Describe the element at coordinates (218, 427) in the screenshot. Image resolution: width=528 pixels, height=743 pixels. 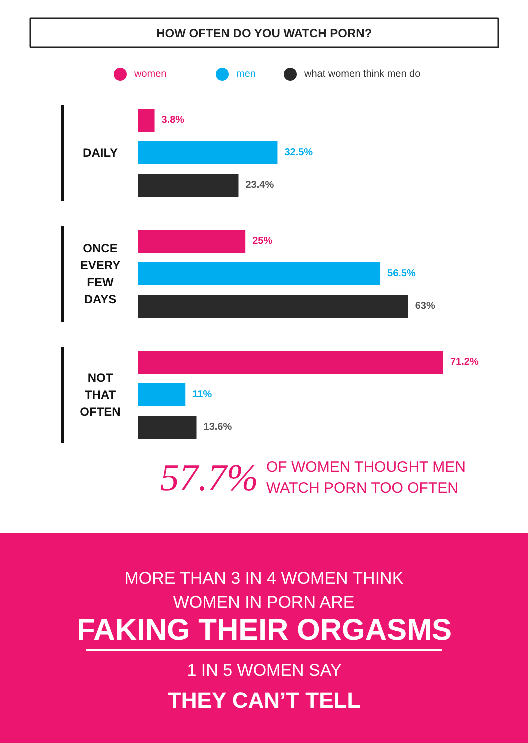
I see `data-label: 13.6%` at that location.